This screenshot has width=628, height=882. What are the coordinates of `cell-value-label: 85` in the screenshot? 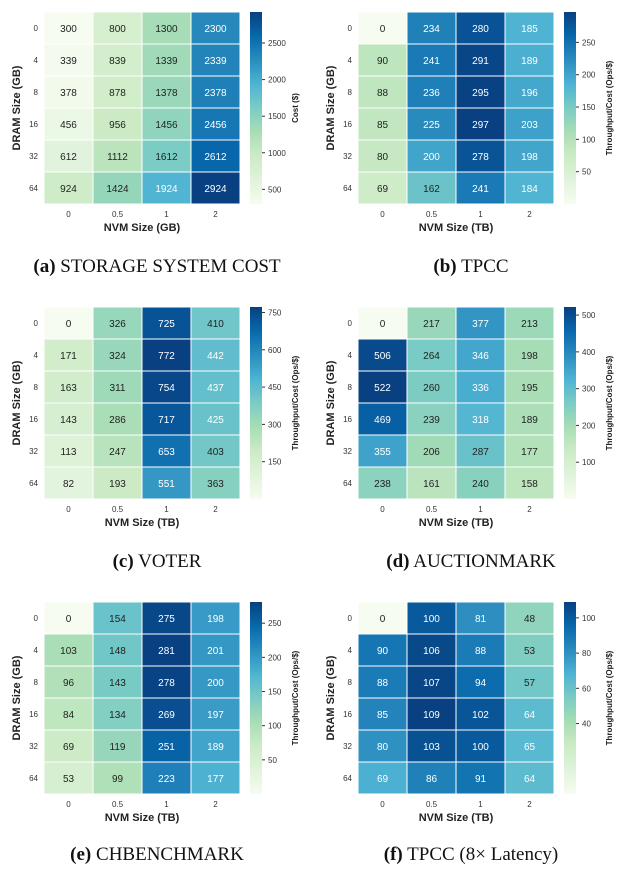 It's located at (383, 715).